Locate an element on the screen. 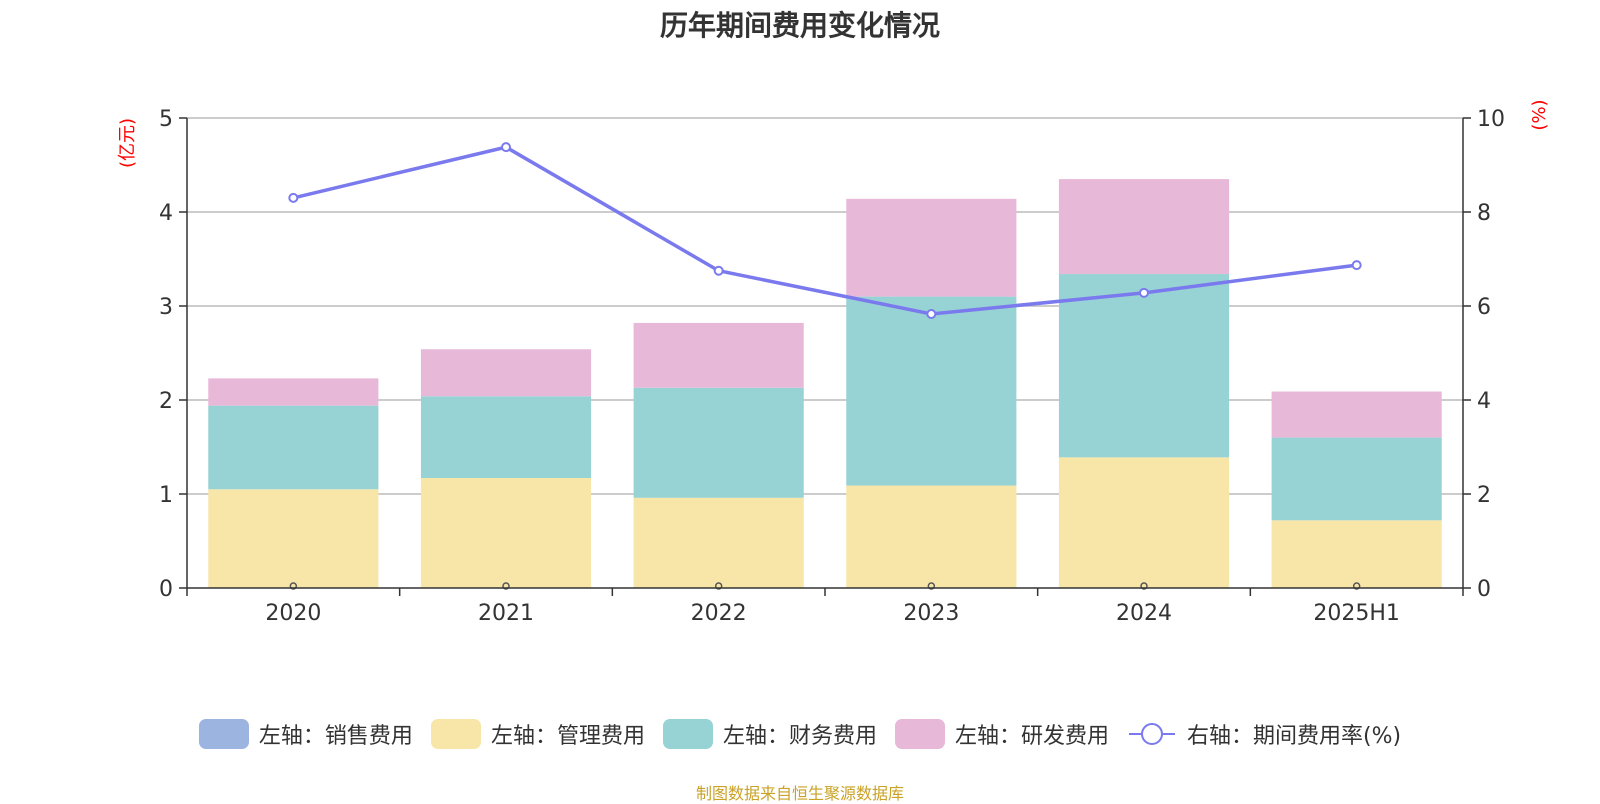 The width and height of the screenshot is (1600, 804). right-axis-tick-label: 4 is located at coordinates (1484, 401).